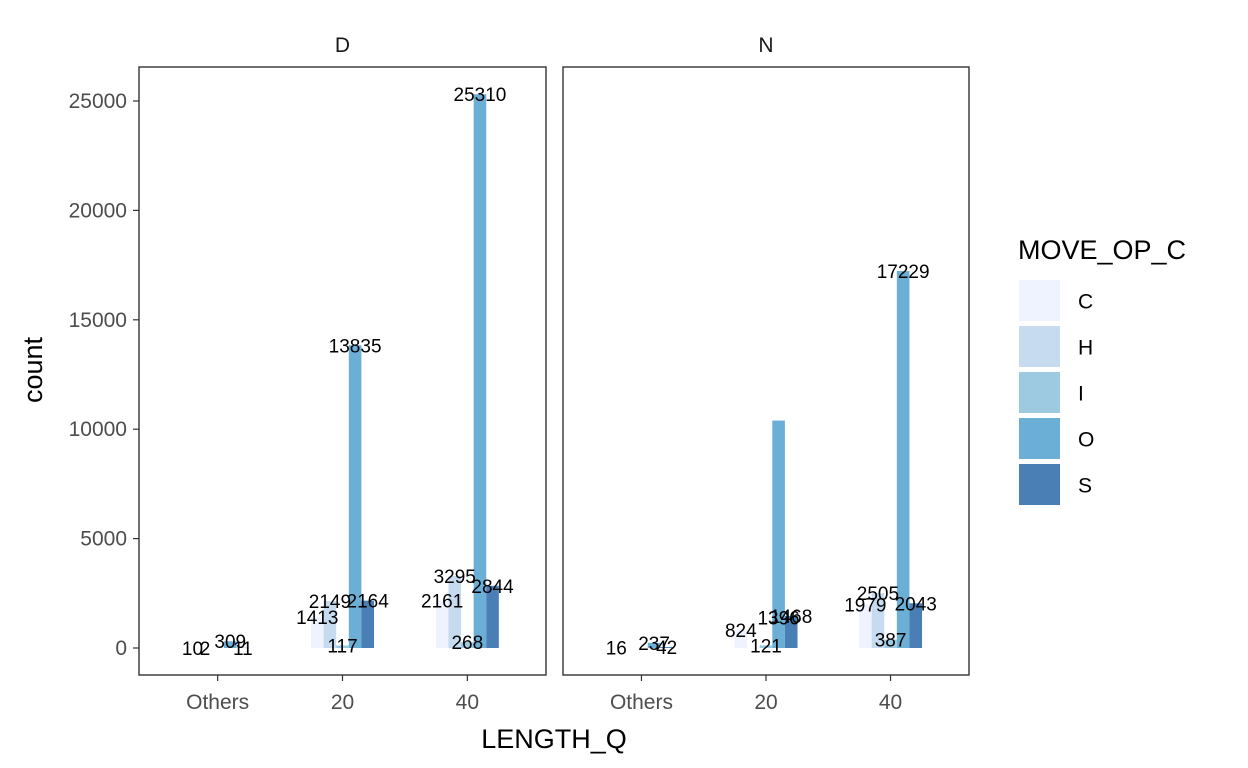  Describe the element at coordinates (455, 577) in the screenshot. I see `data-label: 3295` at that location.